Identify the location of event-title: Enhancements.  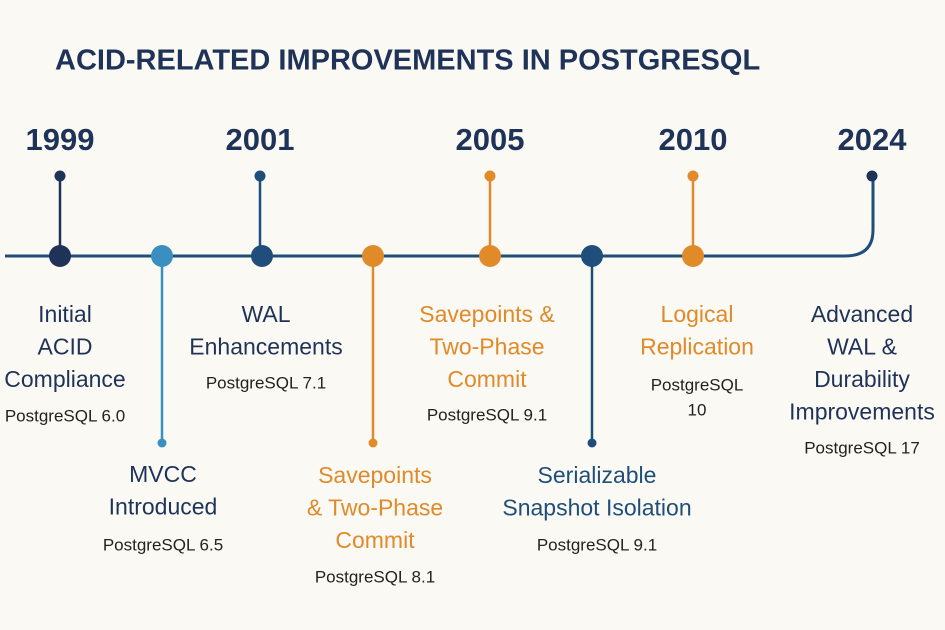
(265, 347).